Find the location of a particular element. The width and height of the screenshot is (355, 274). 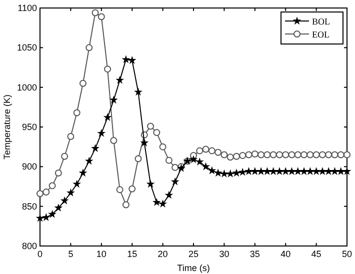

y-tick-label: 850 is located at coordinates (29, 206).